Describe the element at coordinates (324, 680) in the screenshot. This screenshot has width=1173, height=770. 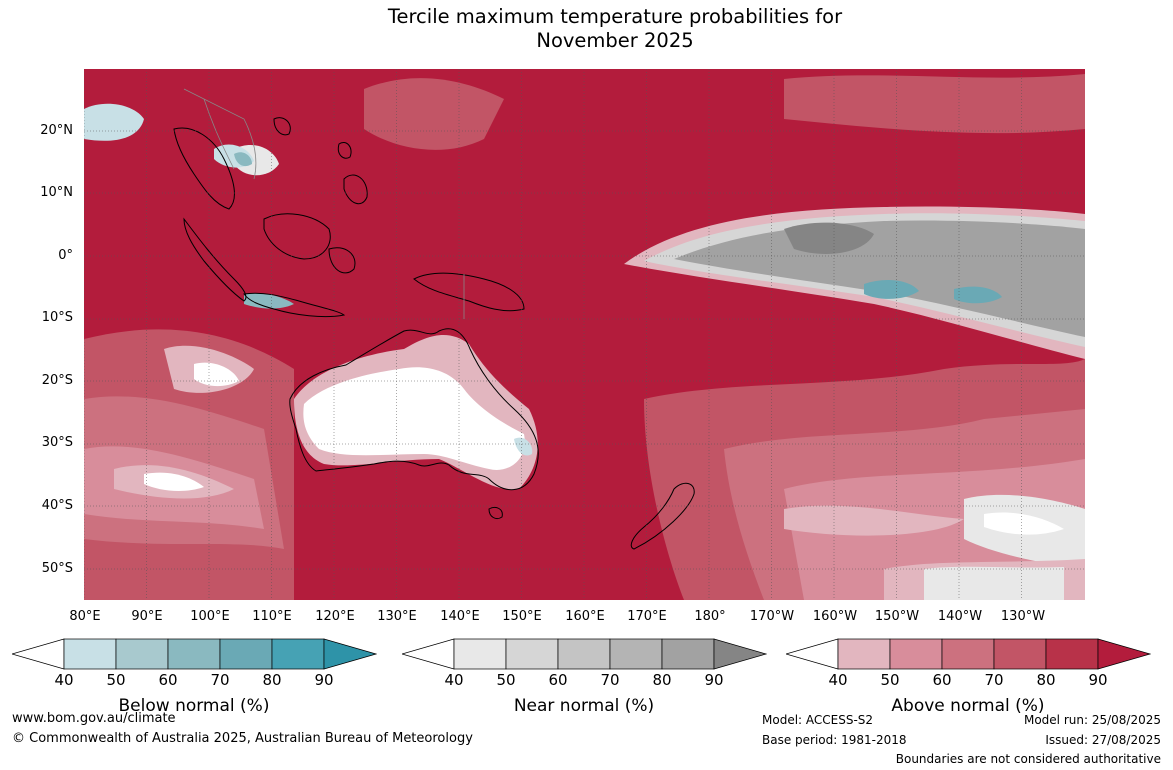
I see `legend-below-tick-90: 90` at that location.